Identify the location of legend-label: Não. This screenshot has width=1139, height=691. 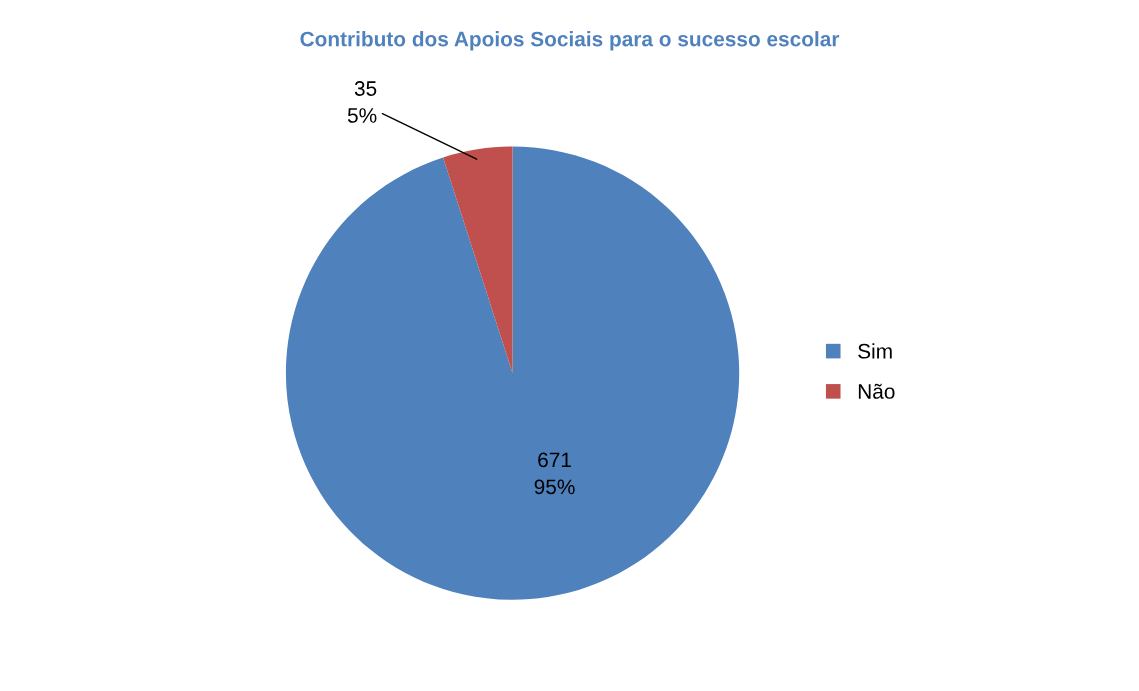
(876, 391).